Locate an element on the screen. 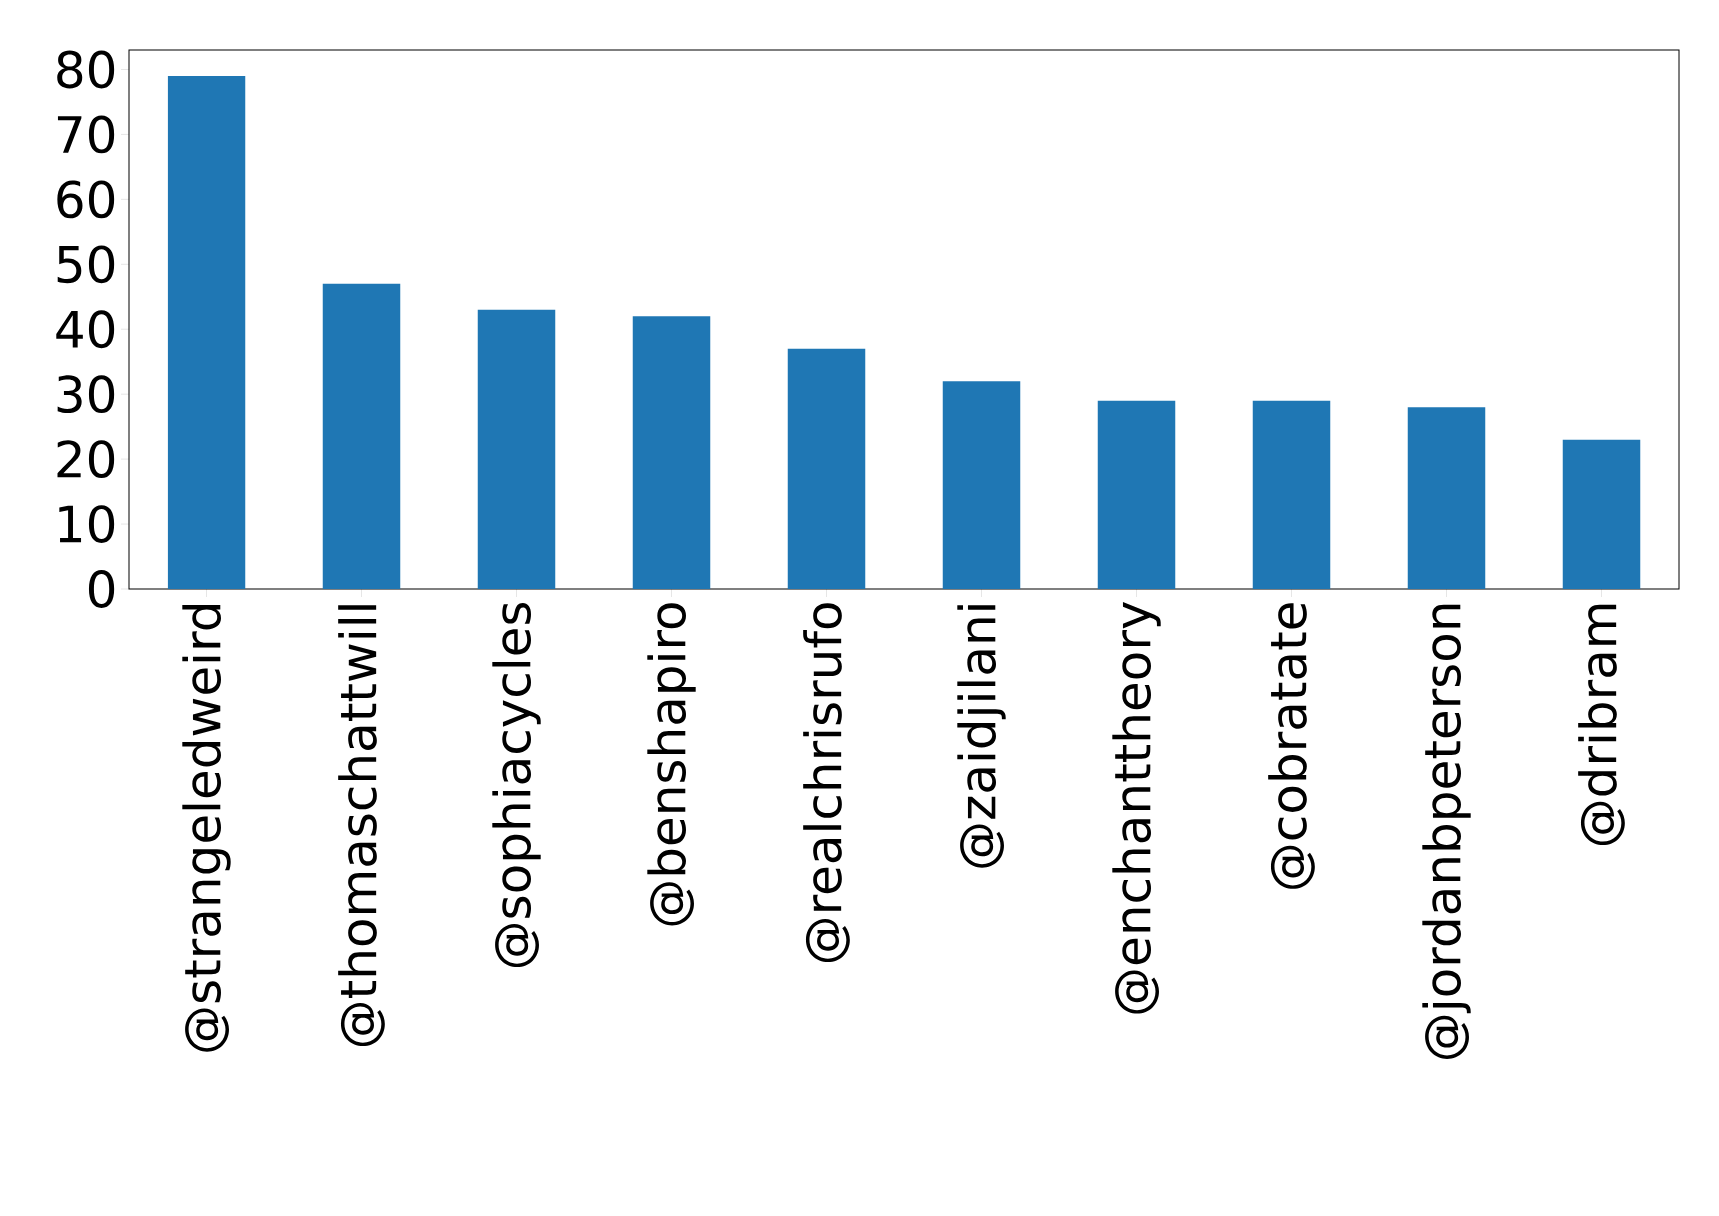  x-tick-label: @cobratate is located at coordinates (1291, 746).